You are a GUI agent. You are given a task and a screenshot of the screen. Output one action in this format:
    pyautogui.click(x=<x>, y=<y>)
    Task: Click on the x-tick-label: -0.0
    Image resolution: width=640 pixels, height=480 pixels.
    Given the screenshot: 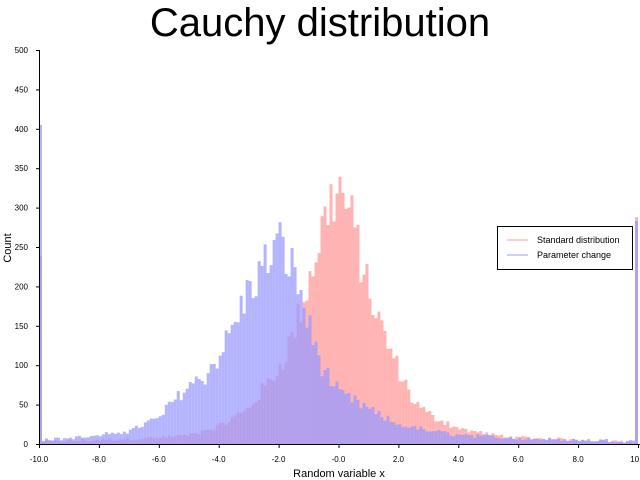 What is the action you would take?
    pyautogui.click(x=339, y=459)
    